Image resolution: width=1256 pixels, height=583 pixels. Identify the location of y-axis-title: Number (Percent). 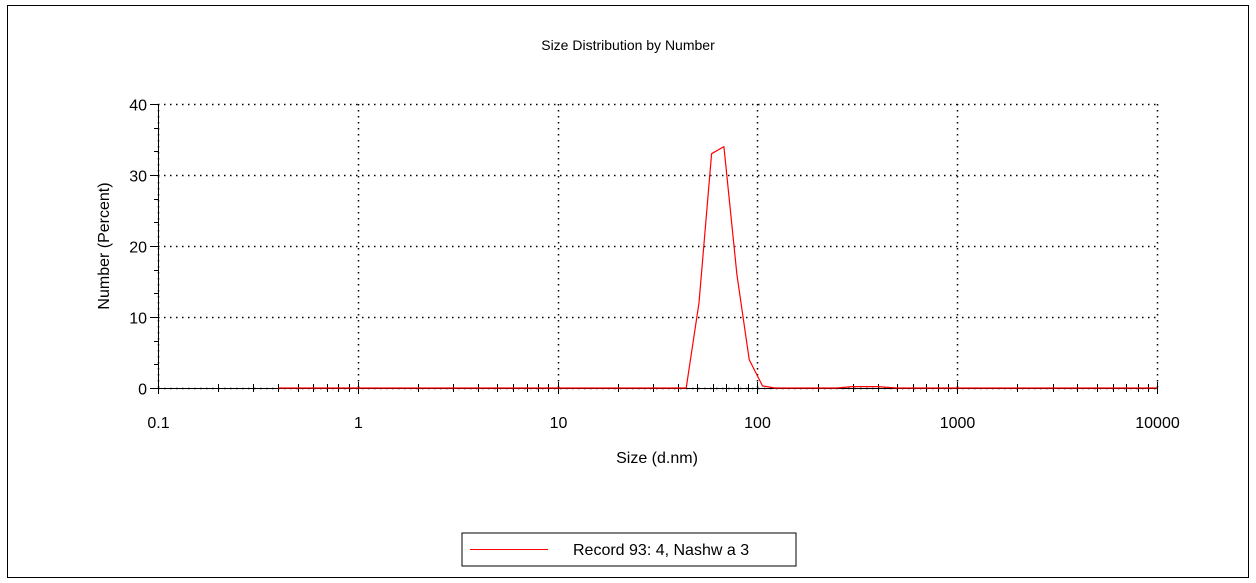
(104, 245).